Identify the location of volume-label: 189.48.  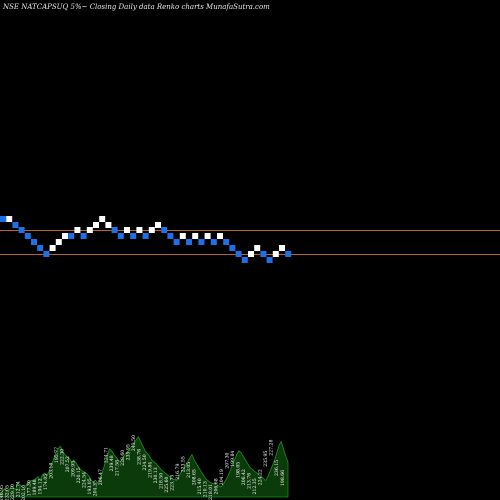
(35, 487).